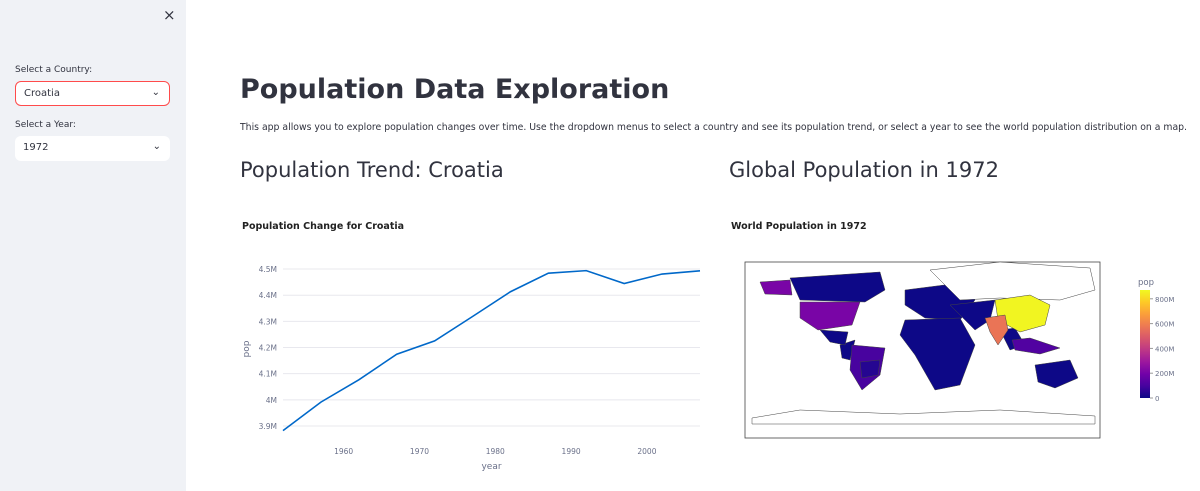 The height and width of the screenshot is (491, 1200). What do you see at coordinates (169, 15) in the screenshot?
I see `close-button: ×` at bounding box center [169, 15].